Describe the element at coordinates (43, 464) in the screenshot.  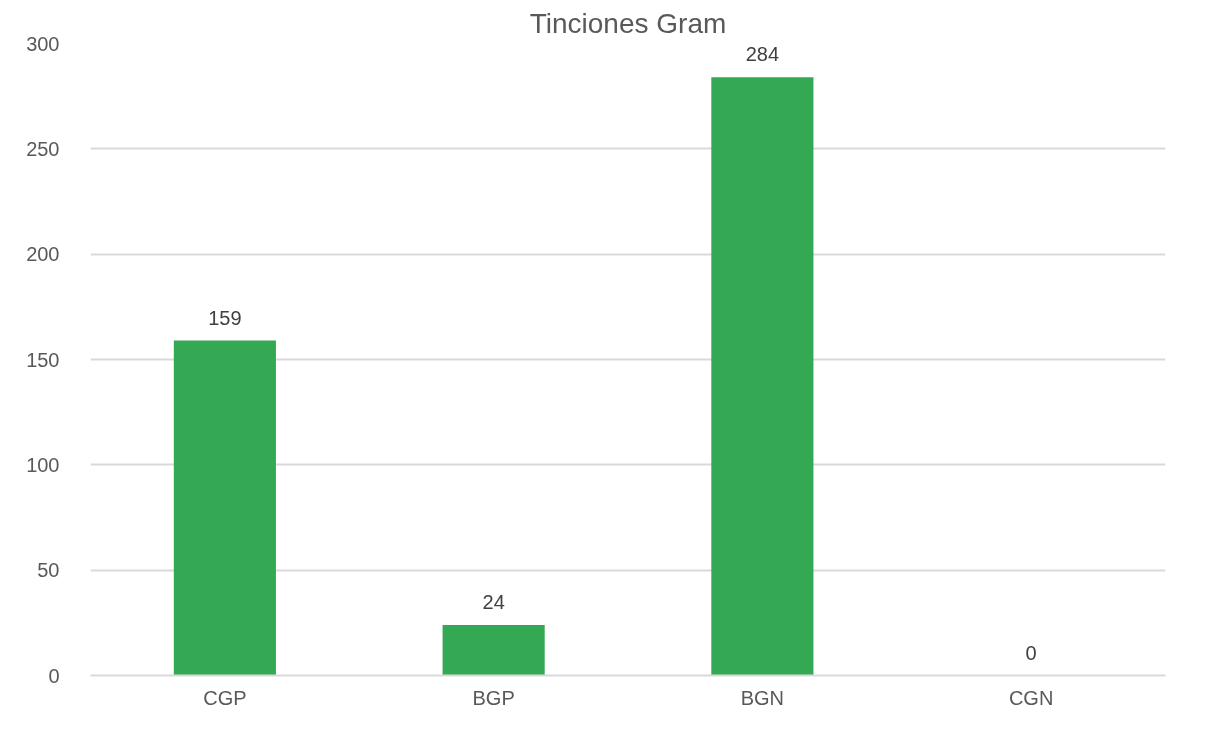
I see `y-tick-label: 100` at that location.